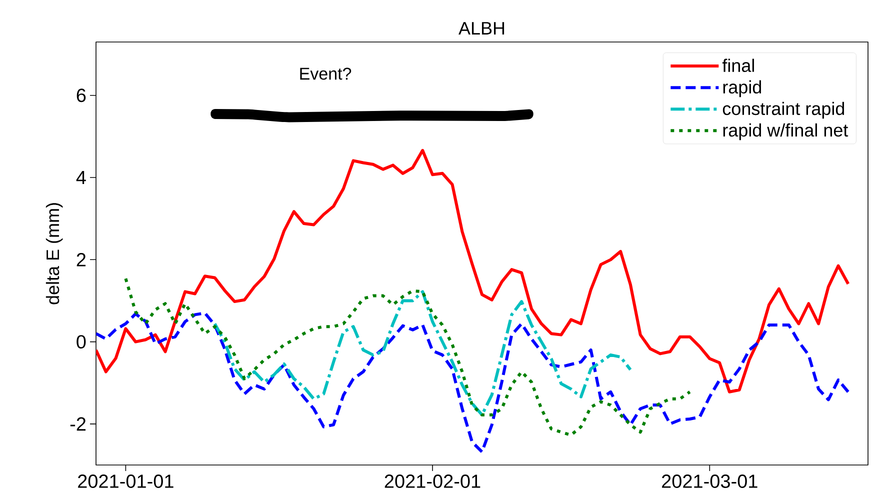 The width and height of the screenshot is (874, 498). Describe the element at coordinates (738, 65) in the screenshot. I see `legend-label: final` at that location.